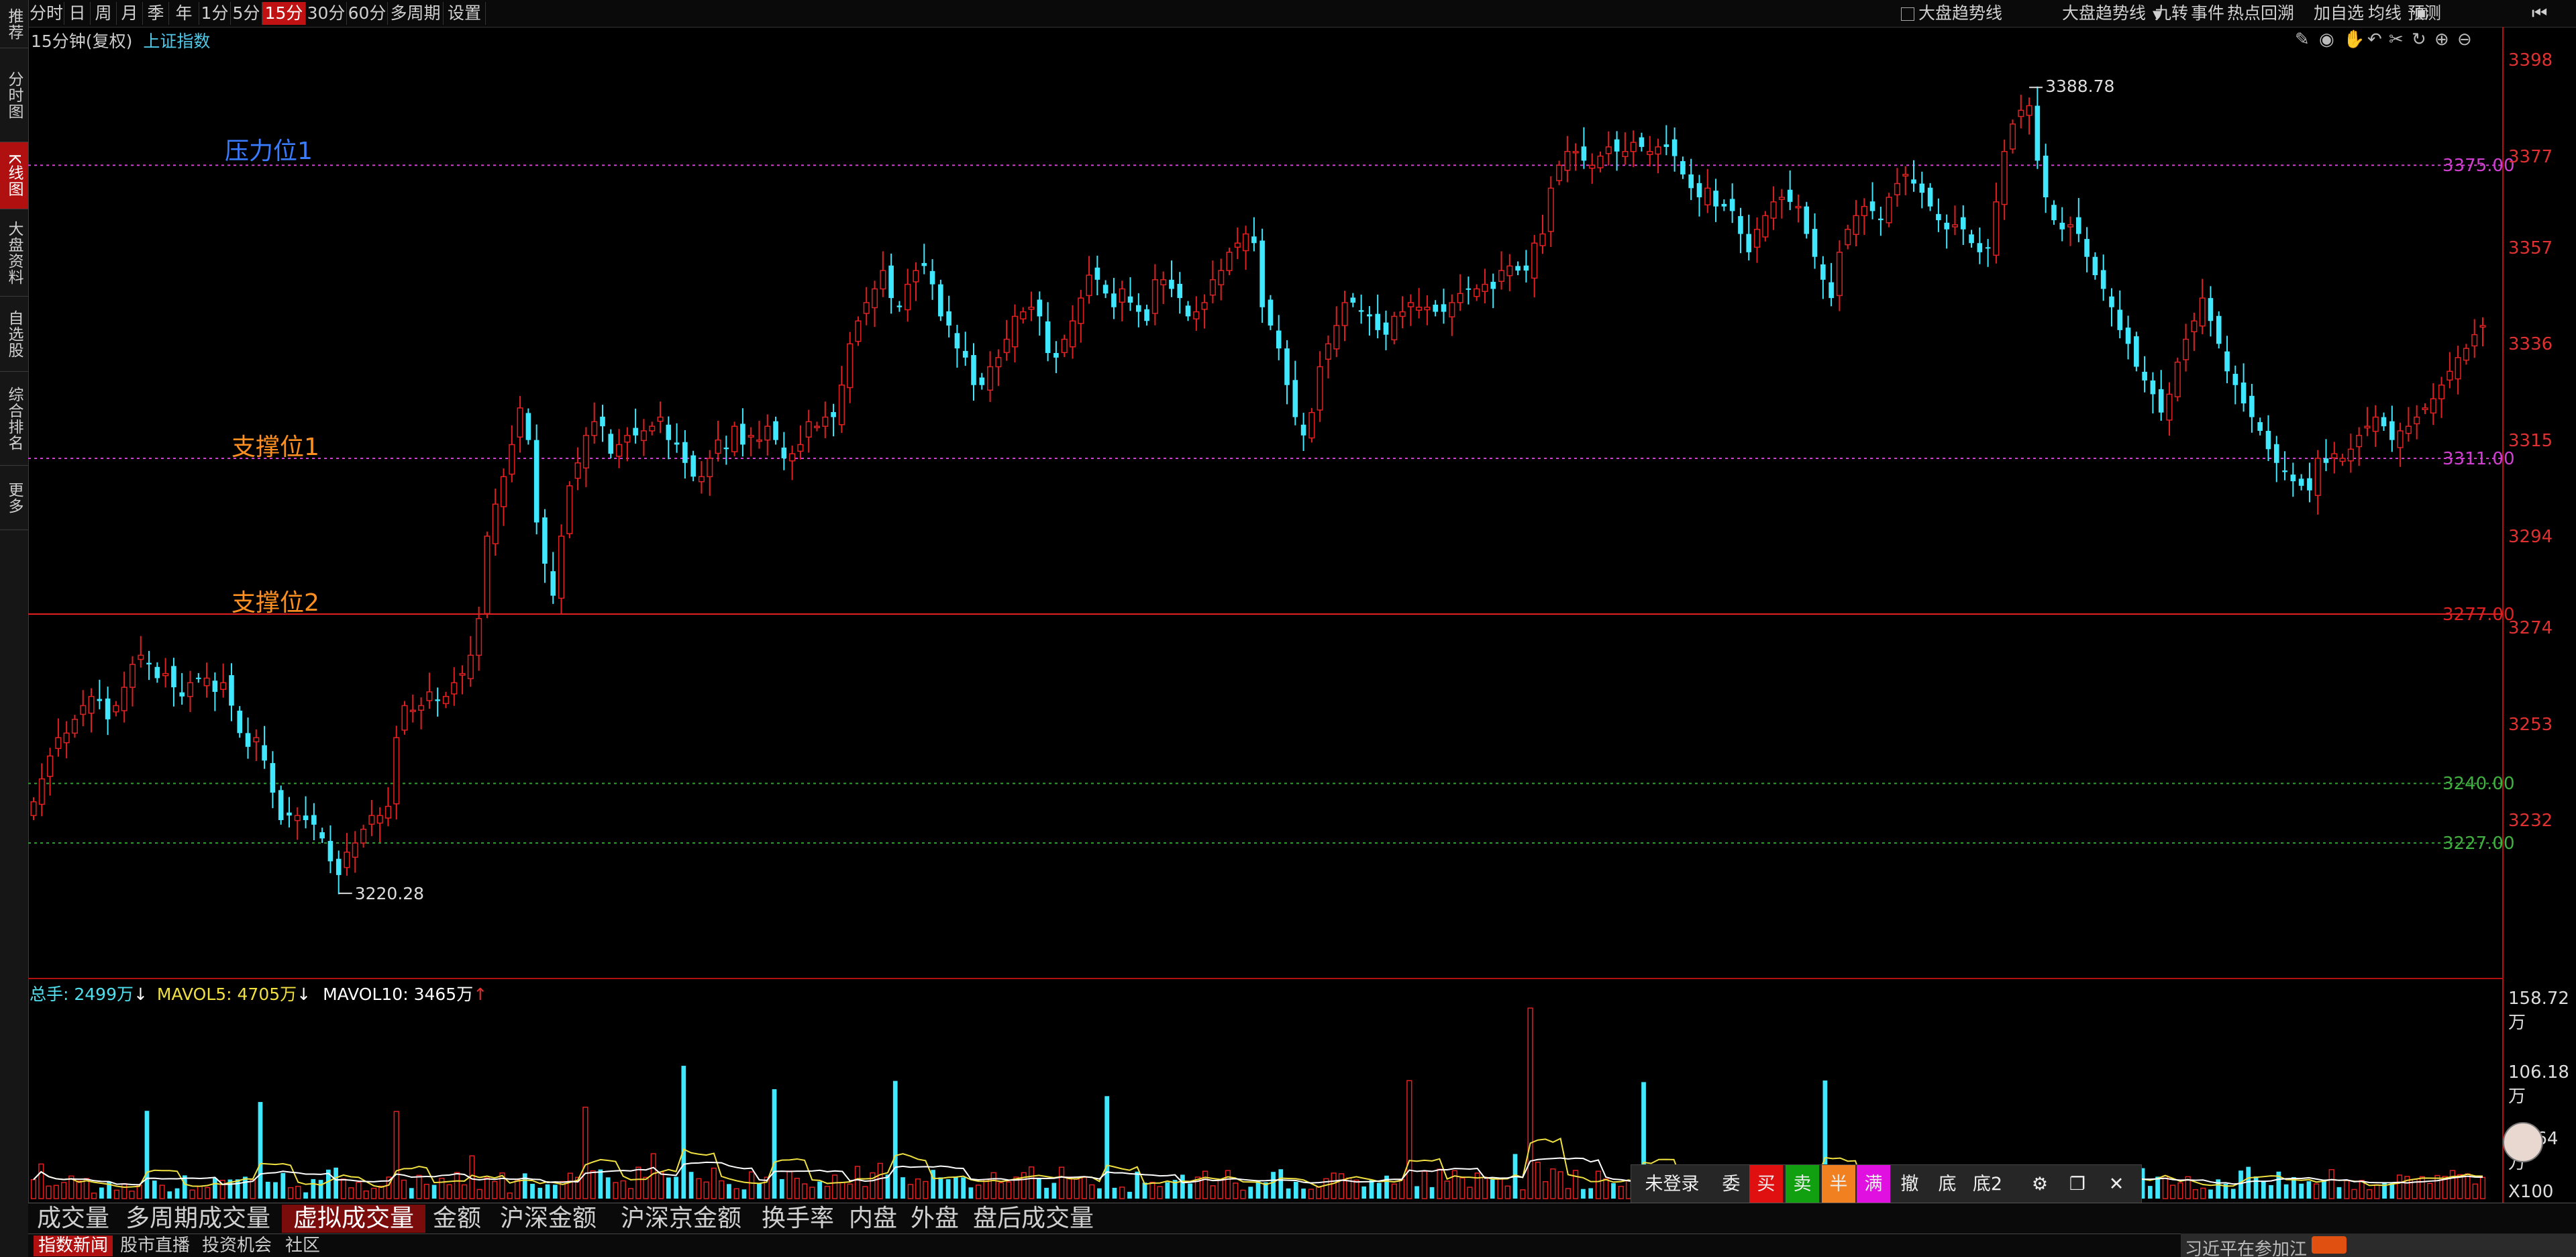 The width and height of the screenshot is (2576, 1257). What do you see at coordinates (14, 498) in the screenshot?
I see `sidebar-item-6: 更多` at bounding box center [14, 498].